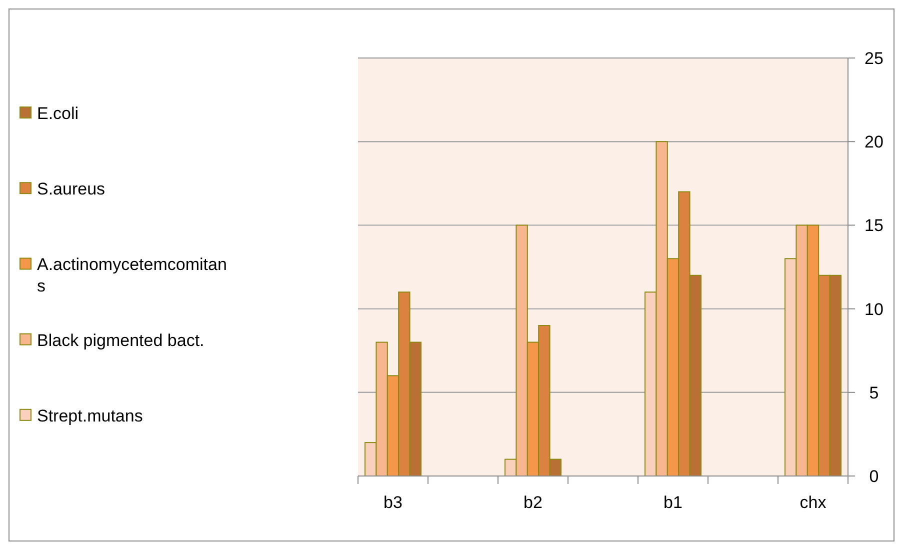 This screenshot has width=903, height=550. Describe the element at coordinates (874, 58) in the screenshot. I see `y-tick-label: 25` at that location.